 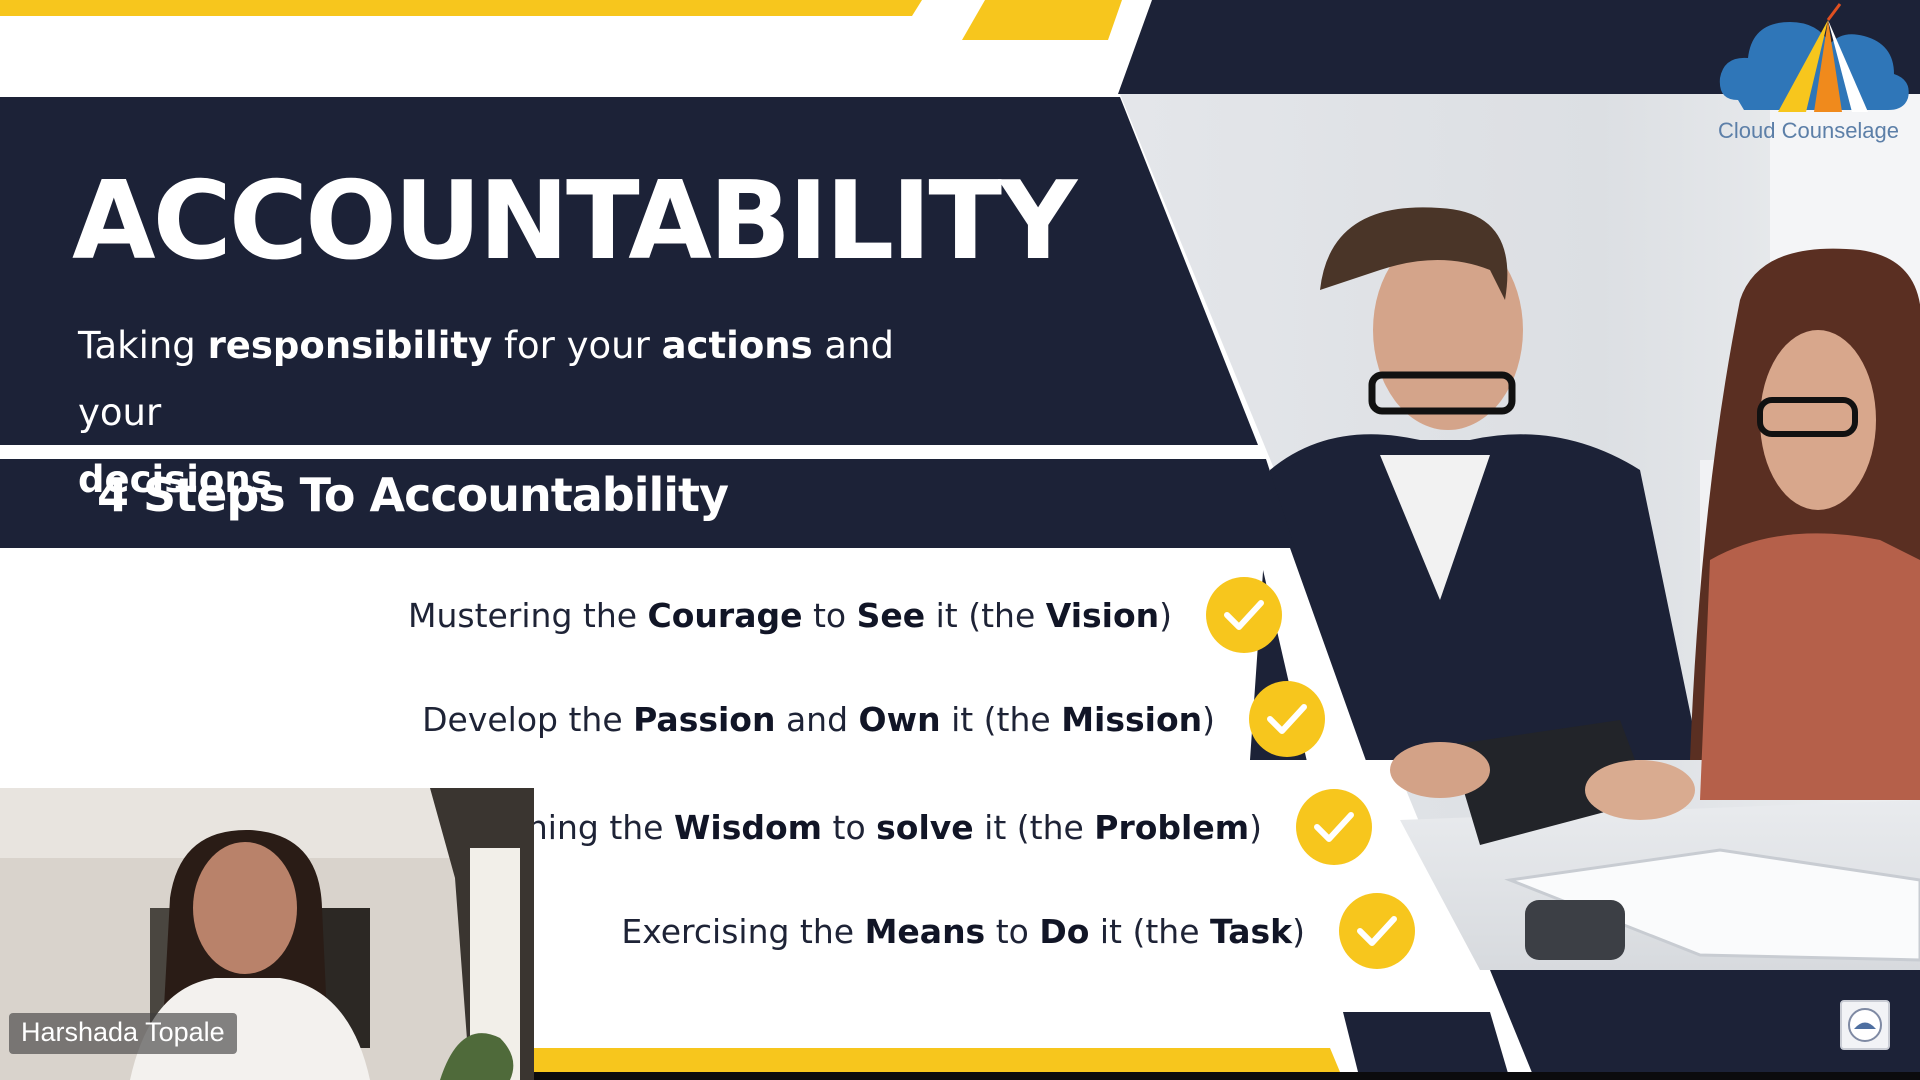 I want to click on slide-title: ACCOUNTABILITY, so click(x=574, y=221).